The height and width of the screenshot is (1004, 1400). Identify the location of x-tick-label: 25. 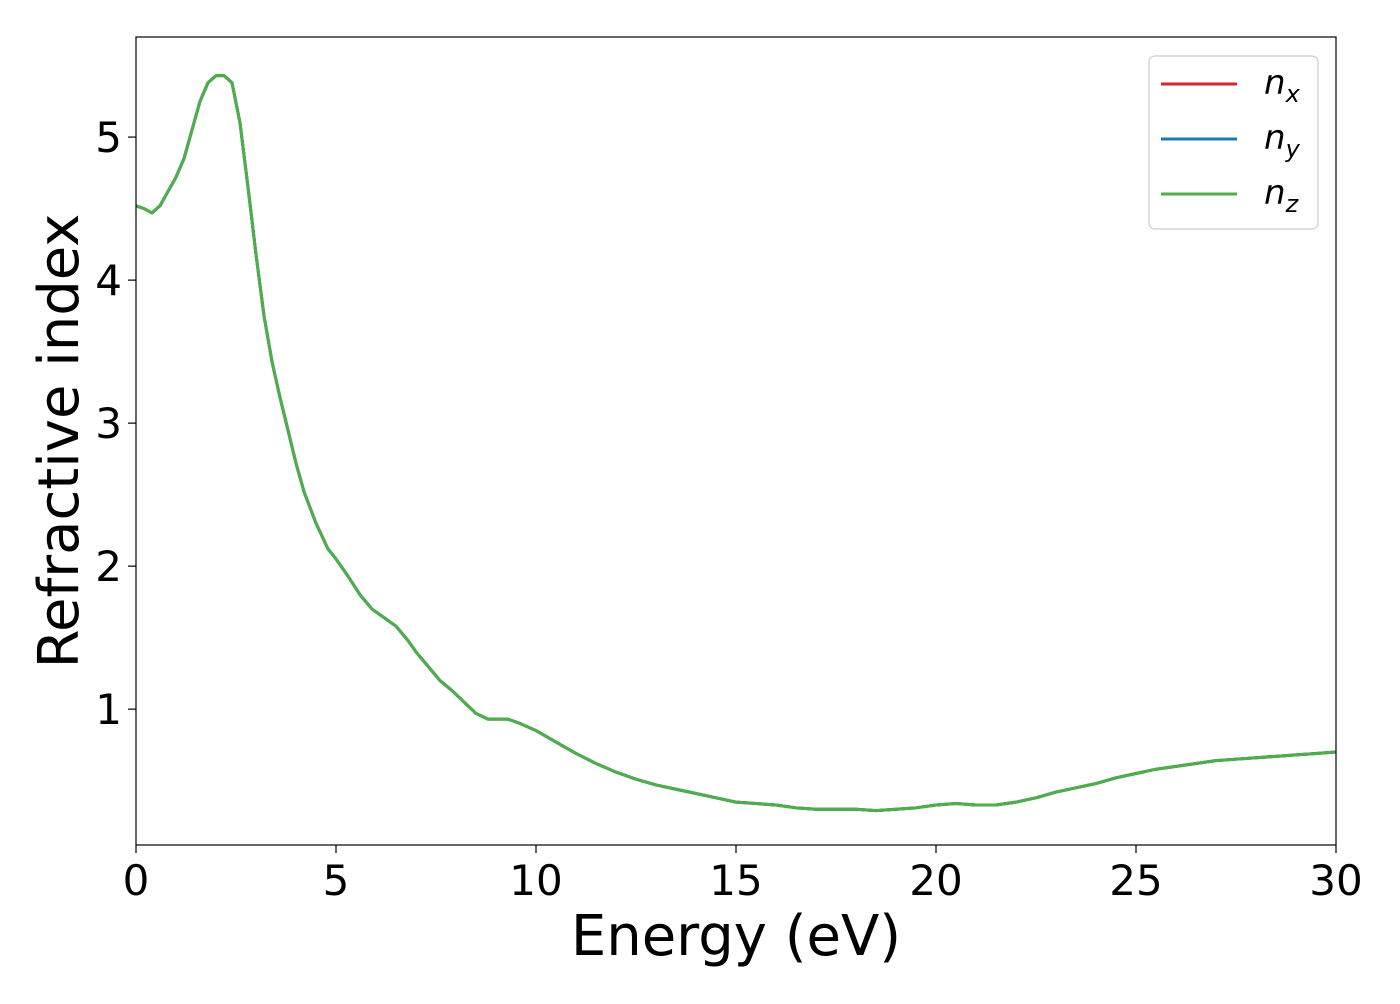
(1135, 880).